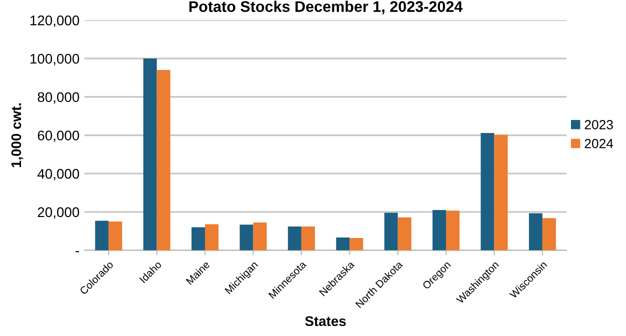  What do you see at coordinates (325, 321) in the screenshot?
I see `x-axis-title: States` at bounding box center [325, 321].